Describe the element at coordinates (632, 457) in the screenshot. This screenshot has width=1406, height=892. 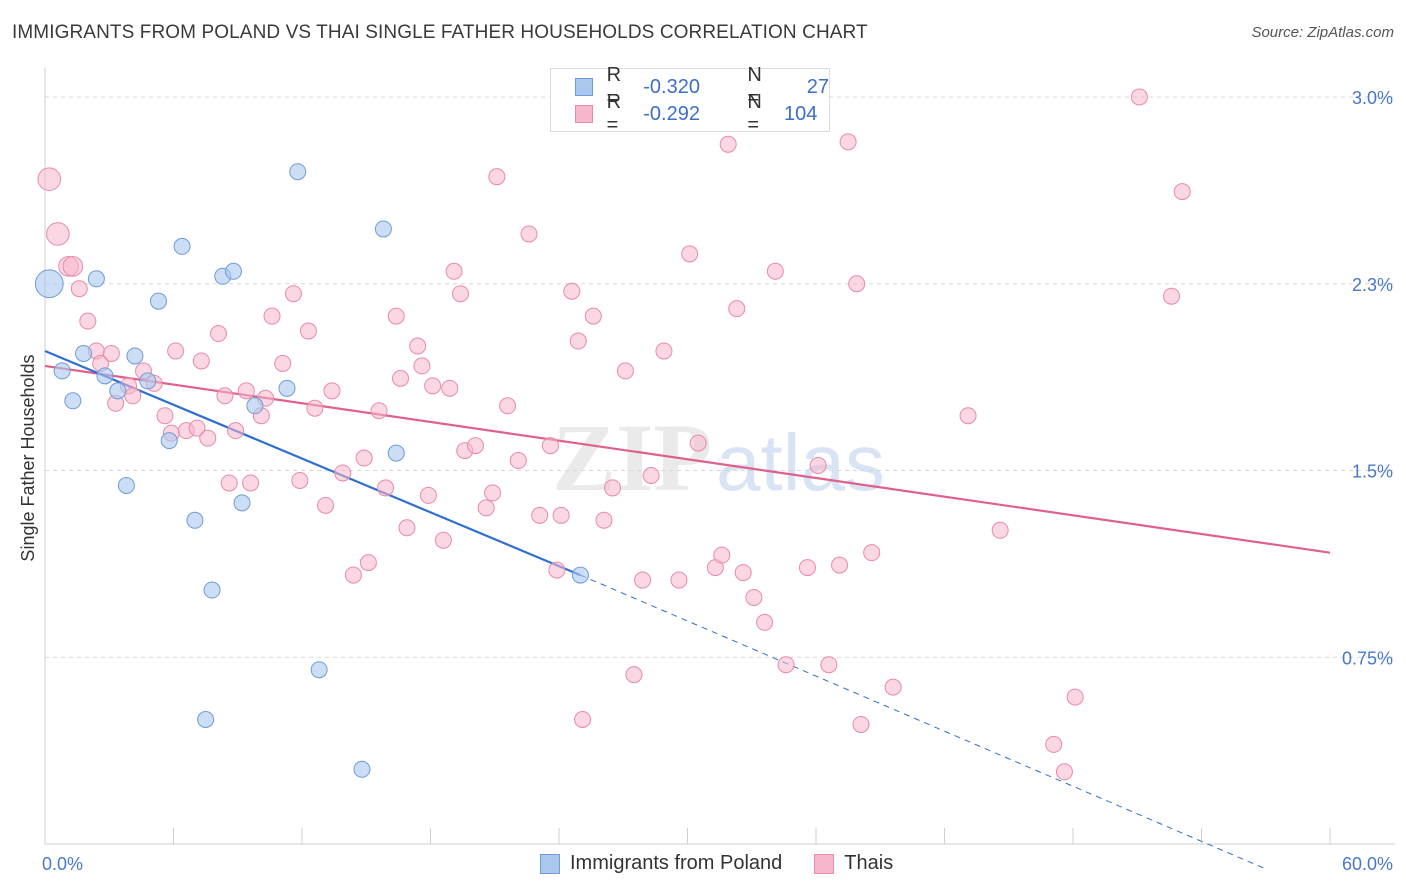
I see `watermark-zip: ZIP` at that location.